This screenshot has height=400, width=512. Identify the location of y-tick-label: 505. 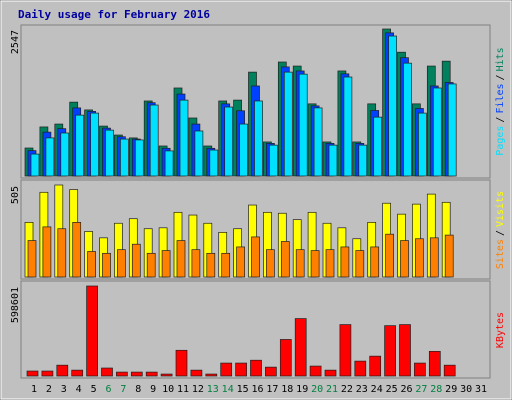
(15, 195).